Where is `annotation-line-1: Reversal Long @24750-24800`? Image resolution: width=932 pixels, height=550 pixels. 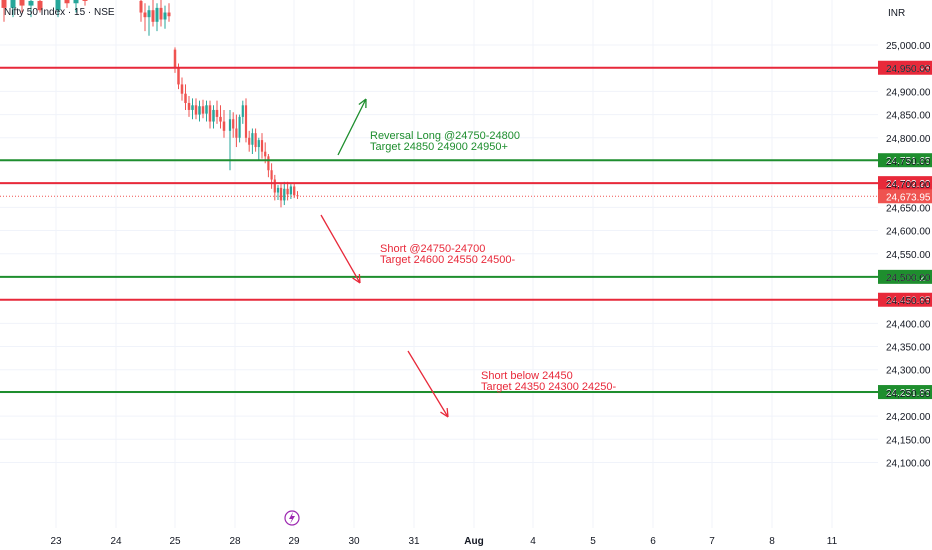
annotation-line-1: Reversal Long @24750-24800 is located at coordinates (445, 136).